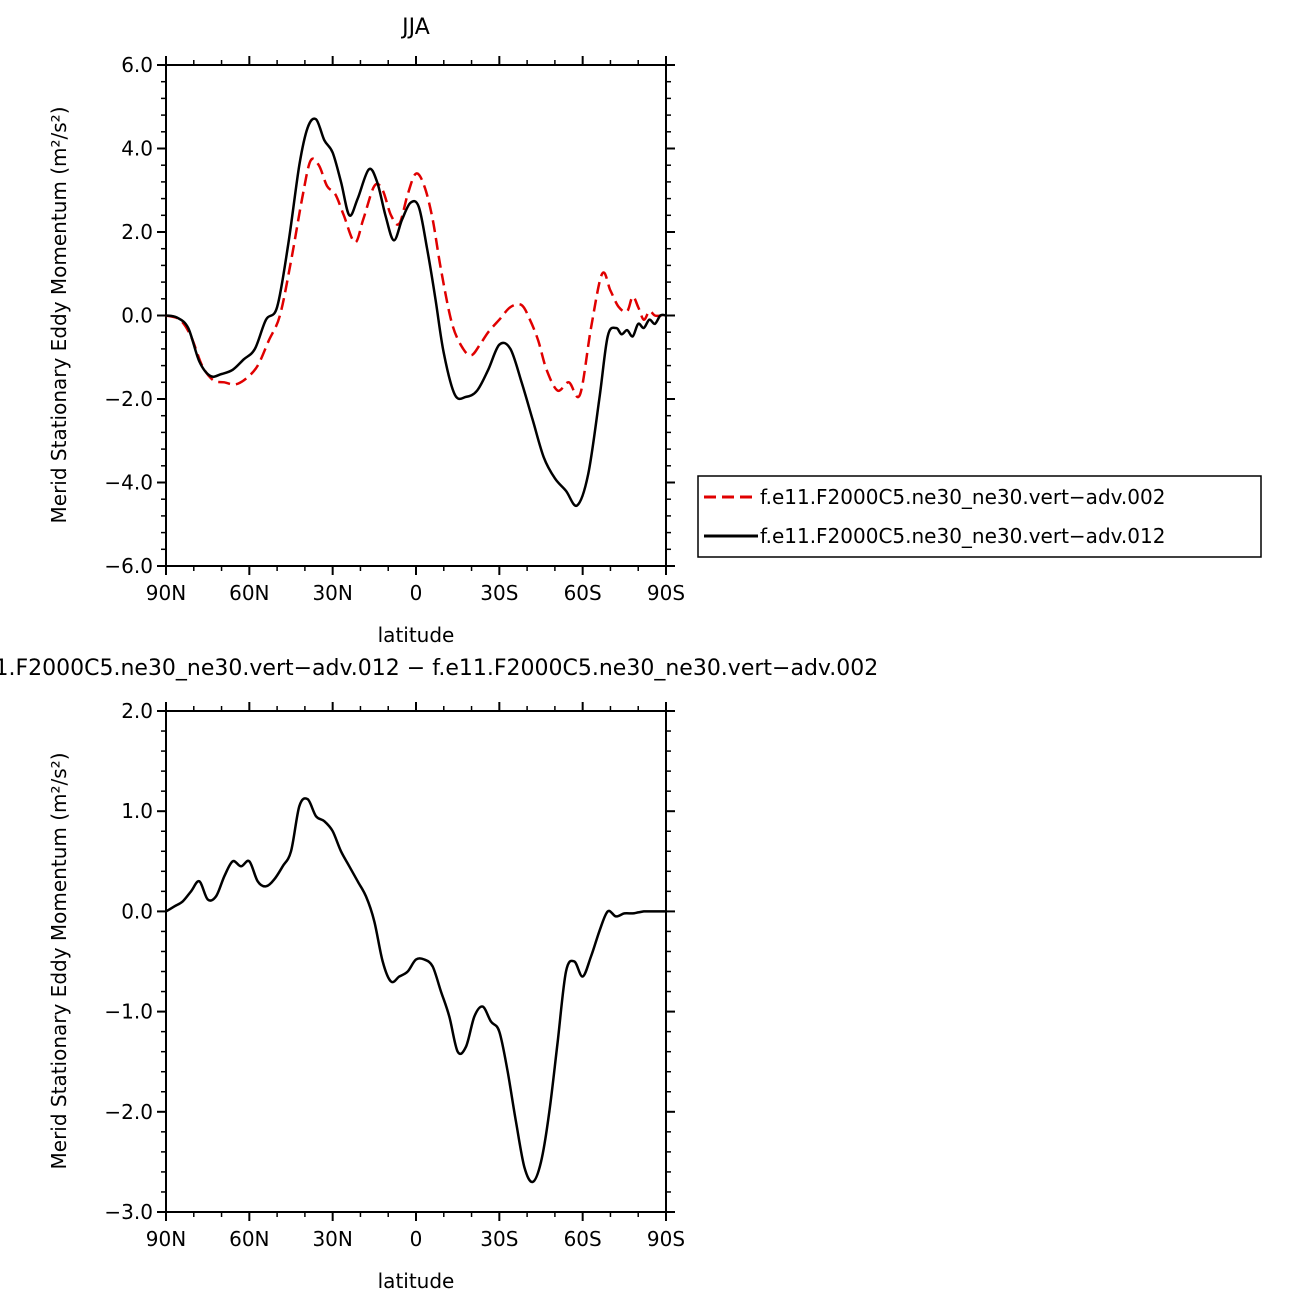  Describe the element at coordinates (128, 1212) in the screenshot. I see `y-tick-label: −3.0` at that location.